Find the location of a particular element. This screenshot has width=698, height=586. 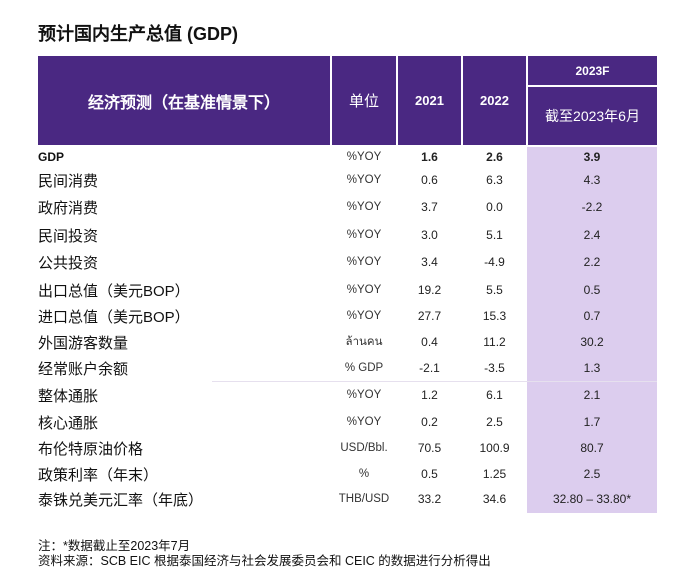

value-2023f: 1.3 is located at coordinates (592, 368).